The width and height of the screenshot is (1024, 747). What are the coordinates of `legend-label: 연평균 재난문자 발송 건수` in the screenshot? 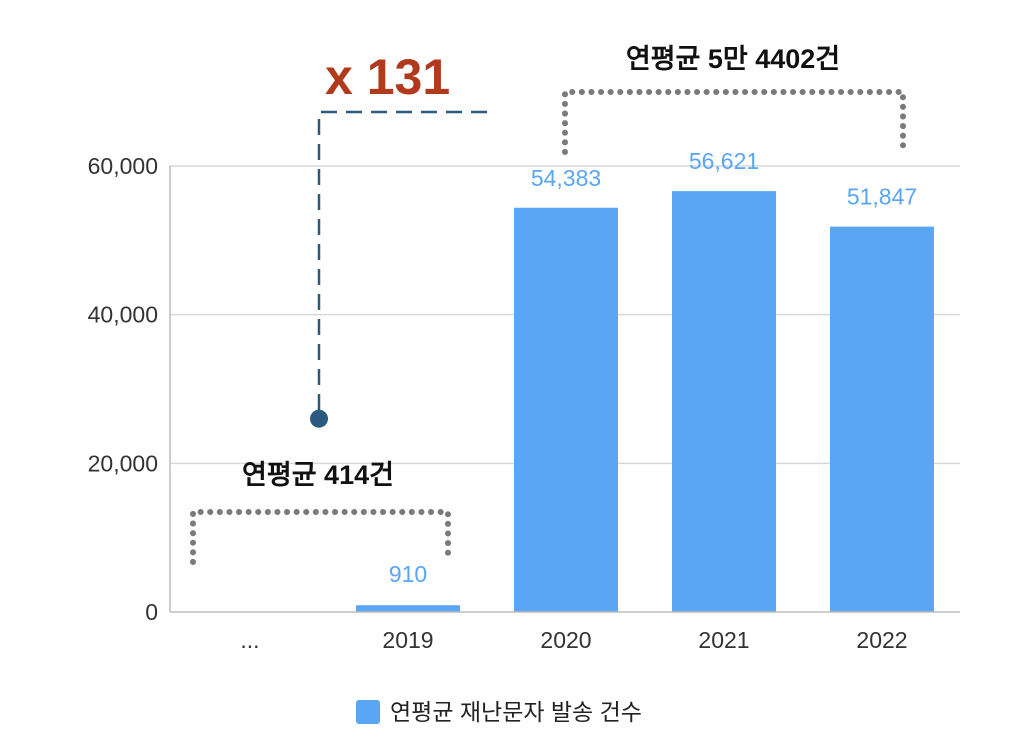 It's located at (516, 712).